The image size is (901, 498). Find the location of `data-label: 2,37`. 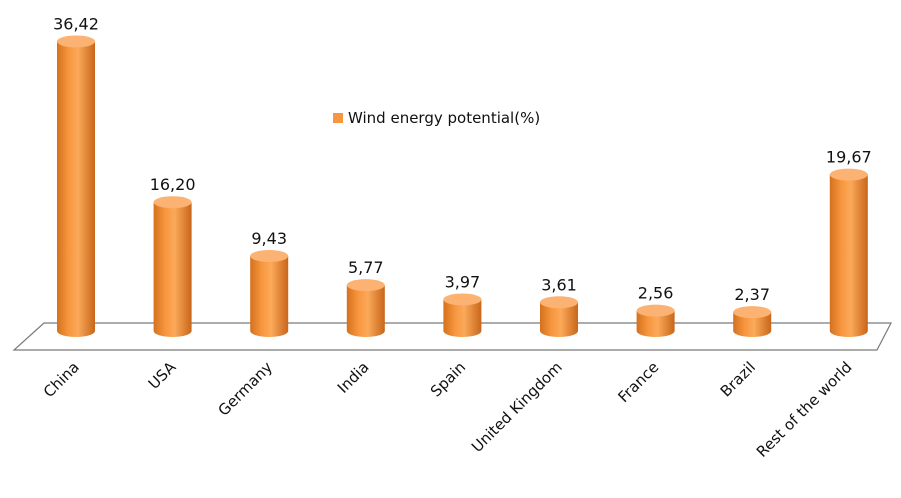

data-label: 2,37 is located at coordinates (752, 294).